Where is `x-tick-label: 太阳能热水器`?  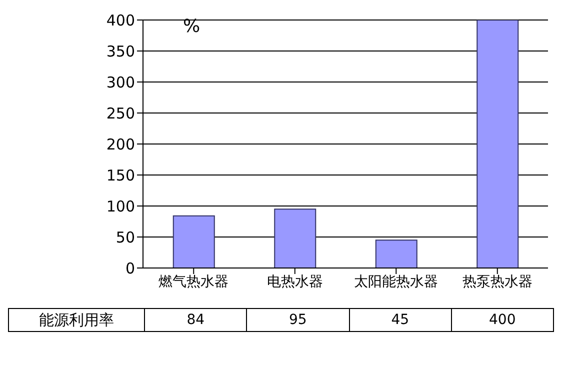
x-tick-label: 太阳能热水器 is located at coordinates (396, 282).